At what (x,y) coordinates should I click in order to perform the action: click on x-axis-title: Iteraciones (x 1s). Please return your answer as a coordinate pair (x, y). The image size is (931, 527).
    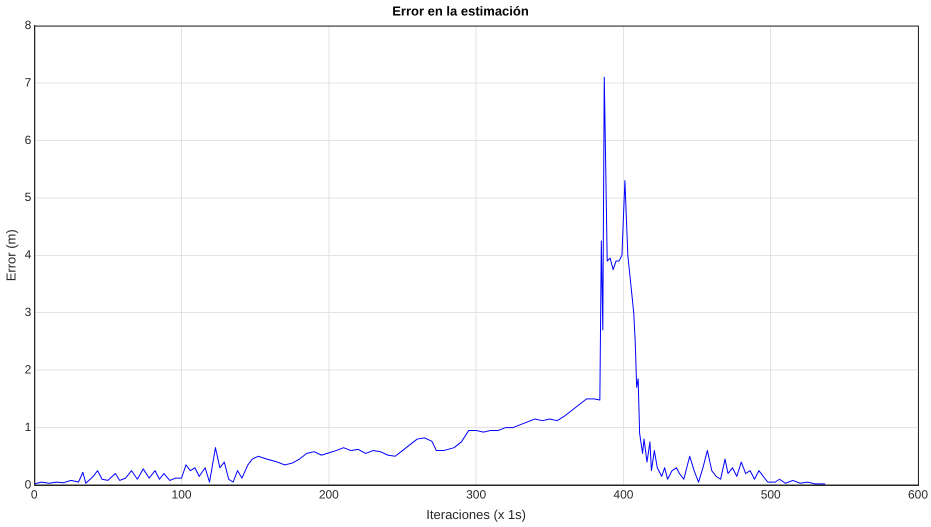
    Looking at the image, I should click on (476, 514).